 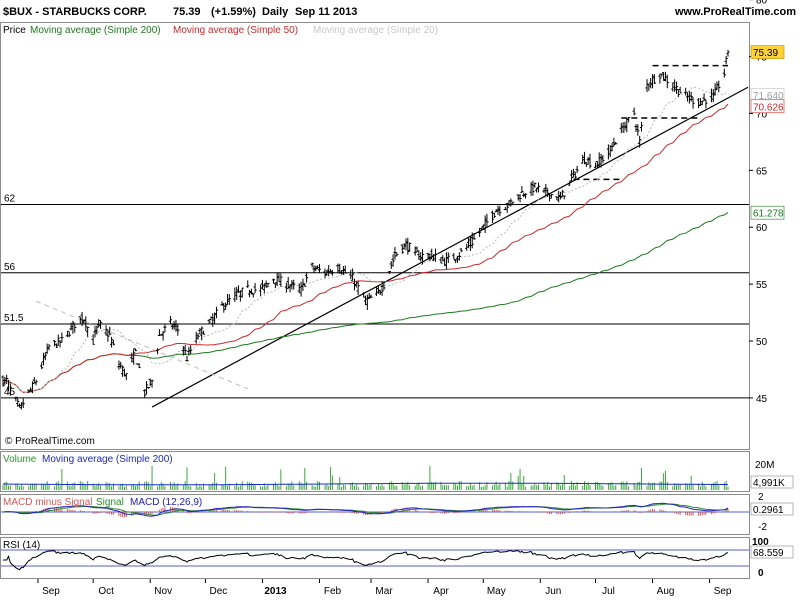 What do you see at coordinates (106, 591) in the screenshot?
I see `x-tick-label: Oct` at bounding box center [106, 591].